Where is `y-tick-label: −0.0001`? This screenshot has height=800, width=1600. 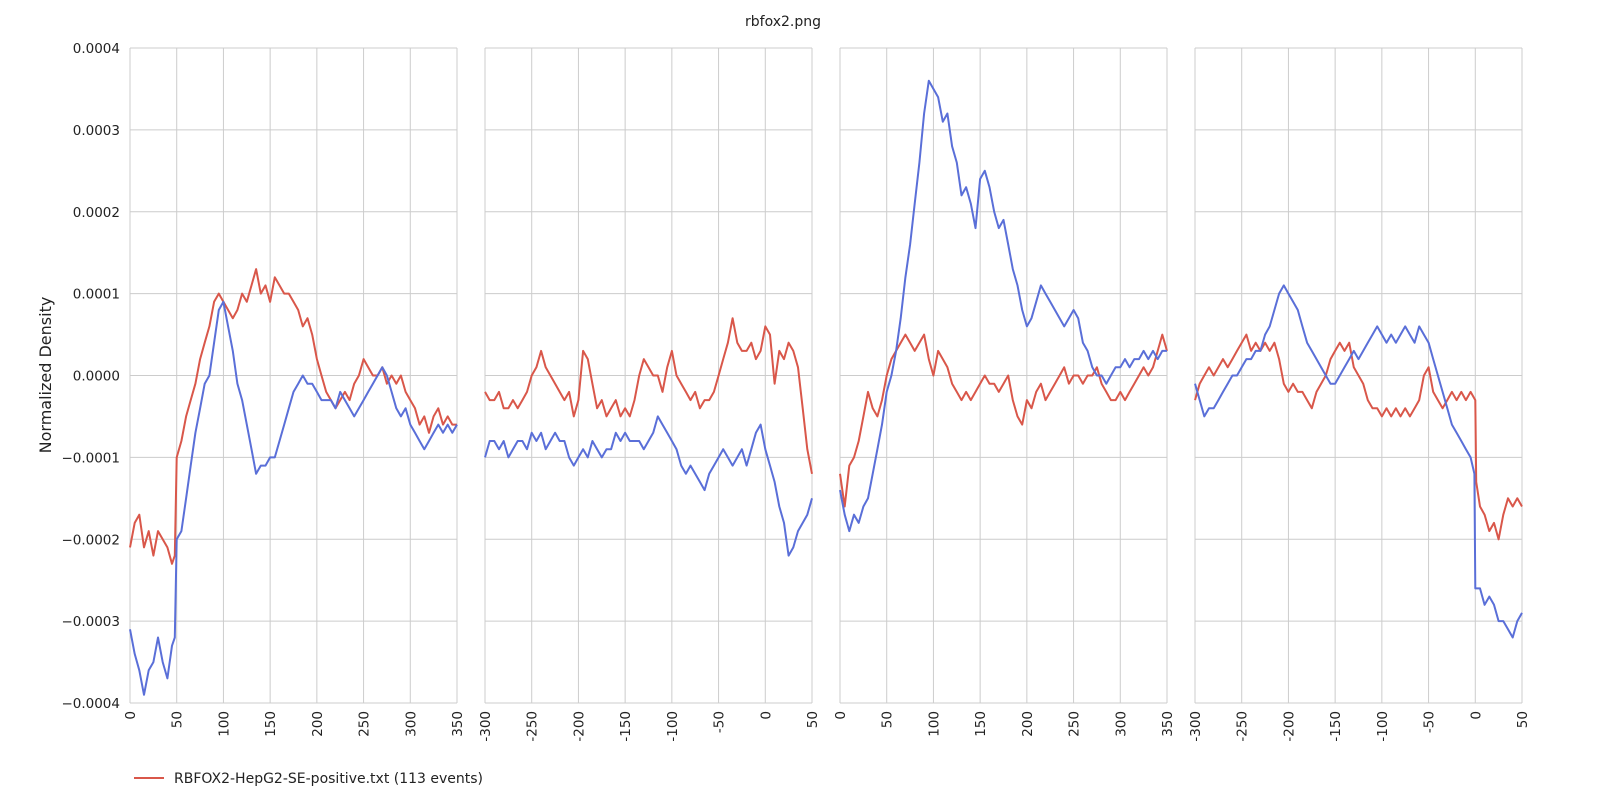 y-tick-label: −0.0001 is located at coordinates (90, 458).